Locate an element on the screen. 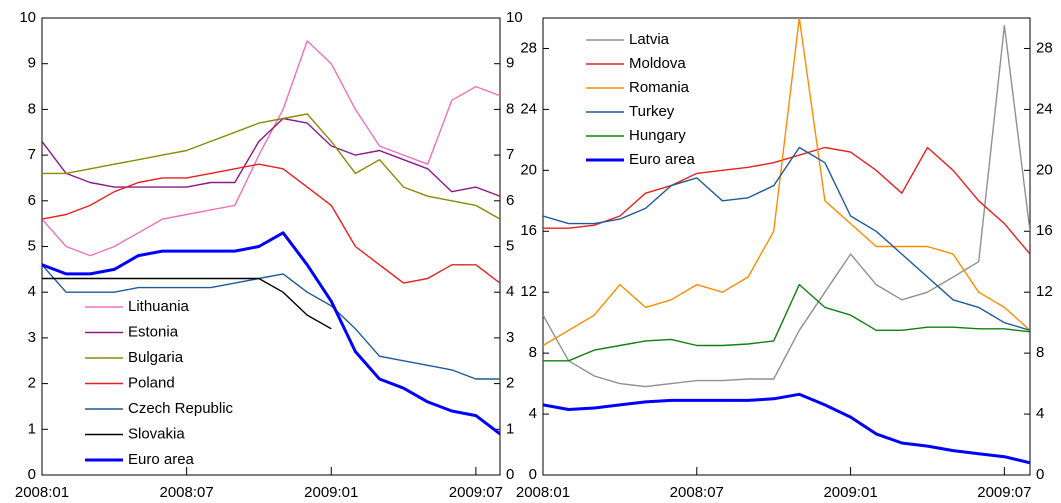 The height and width of the screenshot is (503, 1061). y-tick-label: 20 is located at coordinates (528, 169).